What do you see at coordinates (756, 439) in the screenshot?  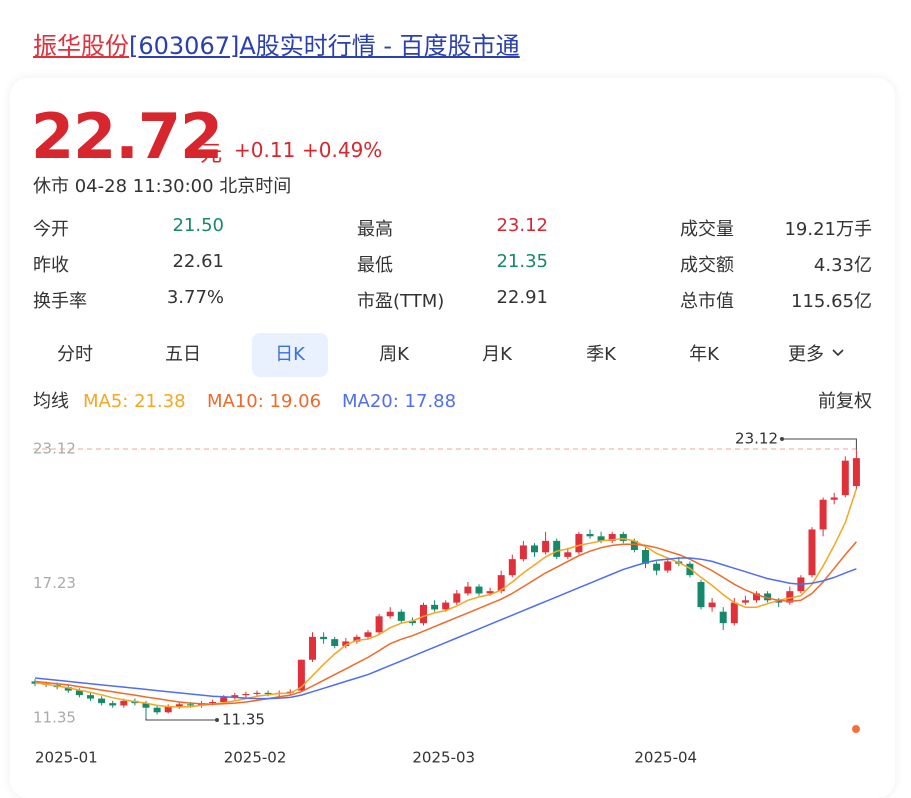 I see `high-annotation: 23.12` at bounding box center [756, 439].